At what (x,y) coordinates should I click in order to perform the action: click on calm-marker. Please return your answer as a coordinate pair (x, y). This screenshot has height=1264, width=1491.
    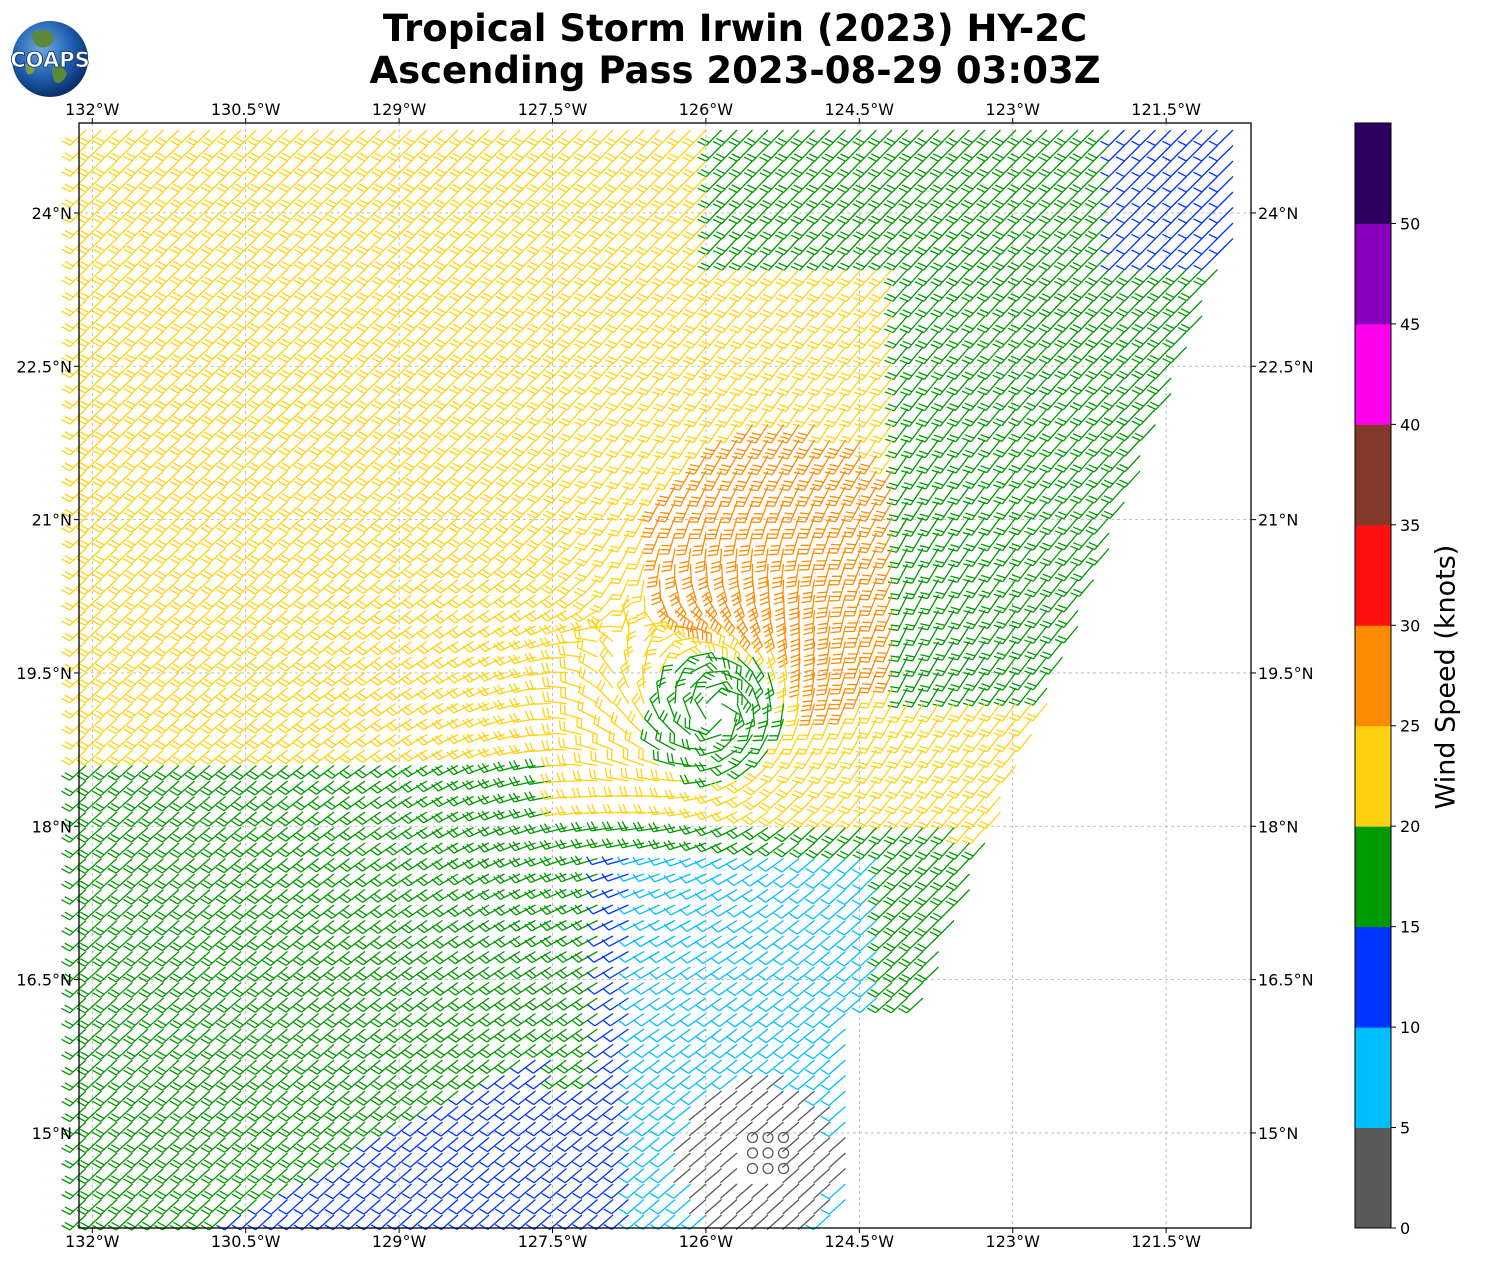
    Looking at the image, I should click on (752, 1168).